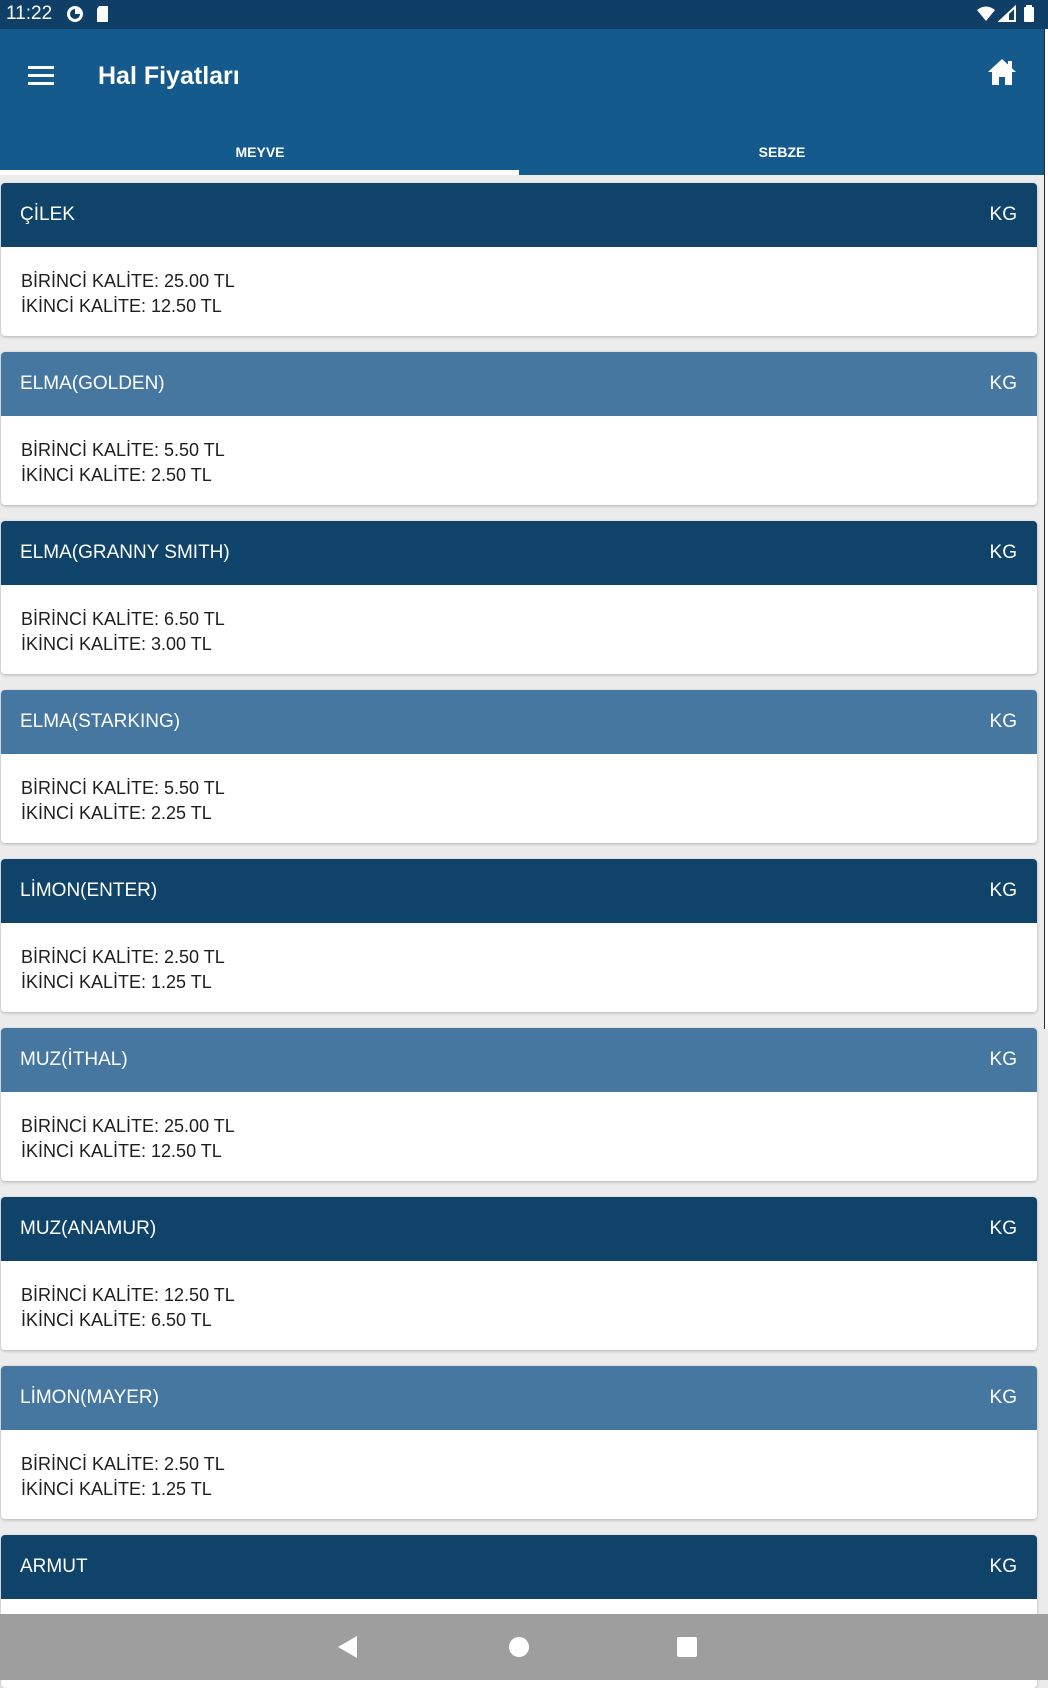 Image resolution: width=1048 pixels, height=1688 pixels. What do you see at coordinates (259, 172) in the screenshot?
I see `tab-selected-indicator` at bounding box center [259, 172].